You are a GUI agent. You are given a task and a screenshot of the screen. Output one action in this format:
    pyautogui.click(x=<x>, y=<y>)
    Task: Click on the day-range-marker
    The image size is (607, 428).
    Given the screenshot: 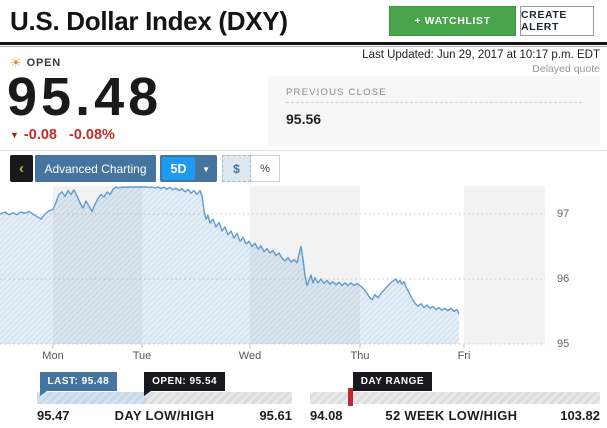 What is the action you would take?
    pyautogui.click(x=350, y=397)
    